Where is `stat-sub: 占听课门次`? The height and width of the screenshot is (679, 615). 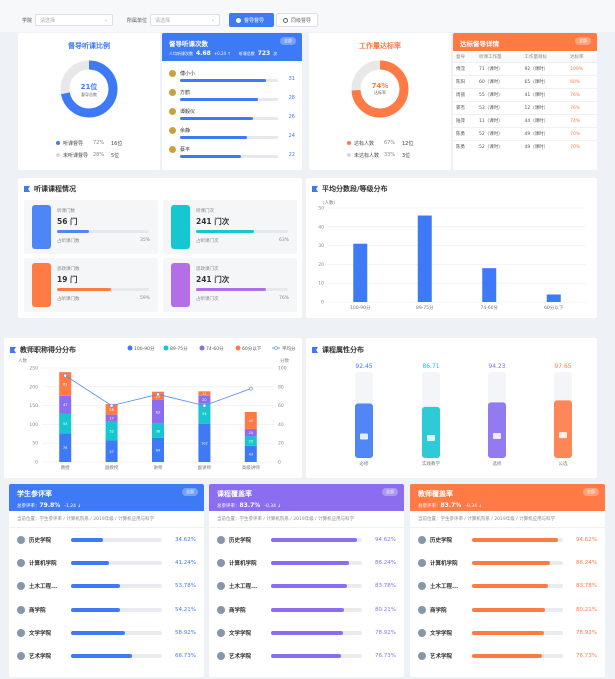
stat-sub: 占听课门次 is located at coordinates (207, 241).